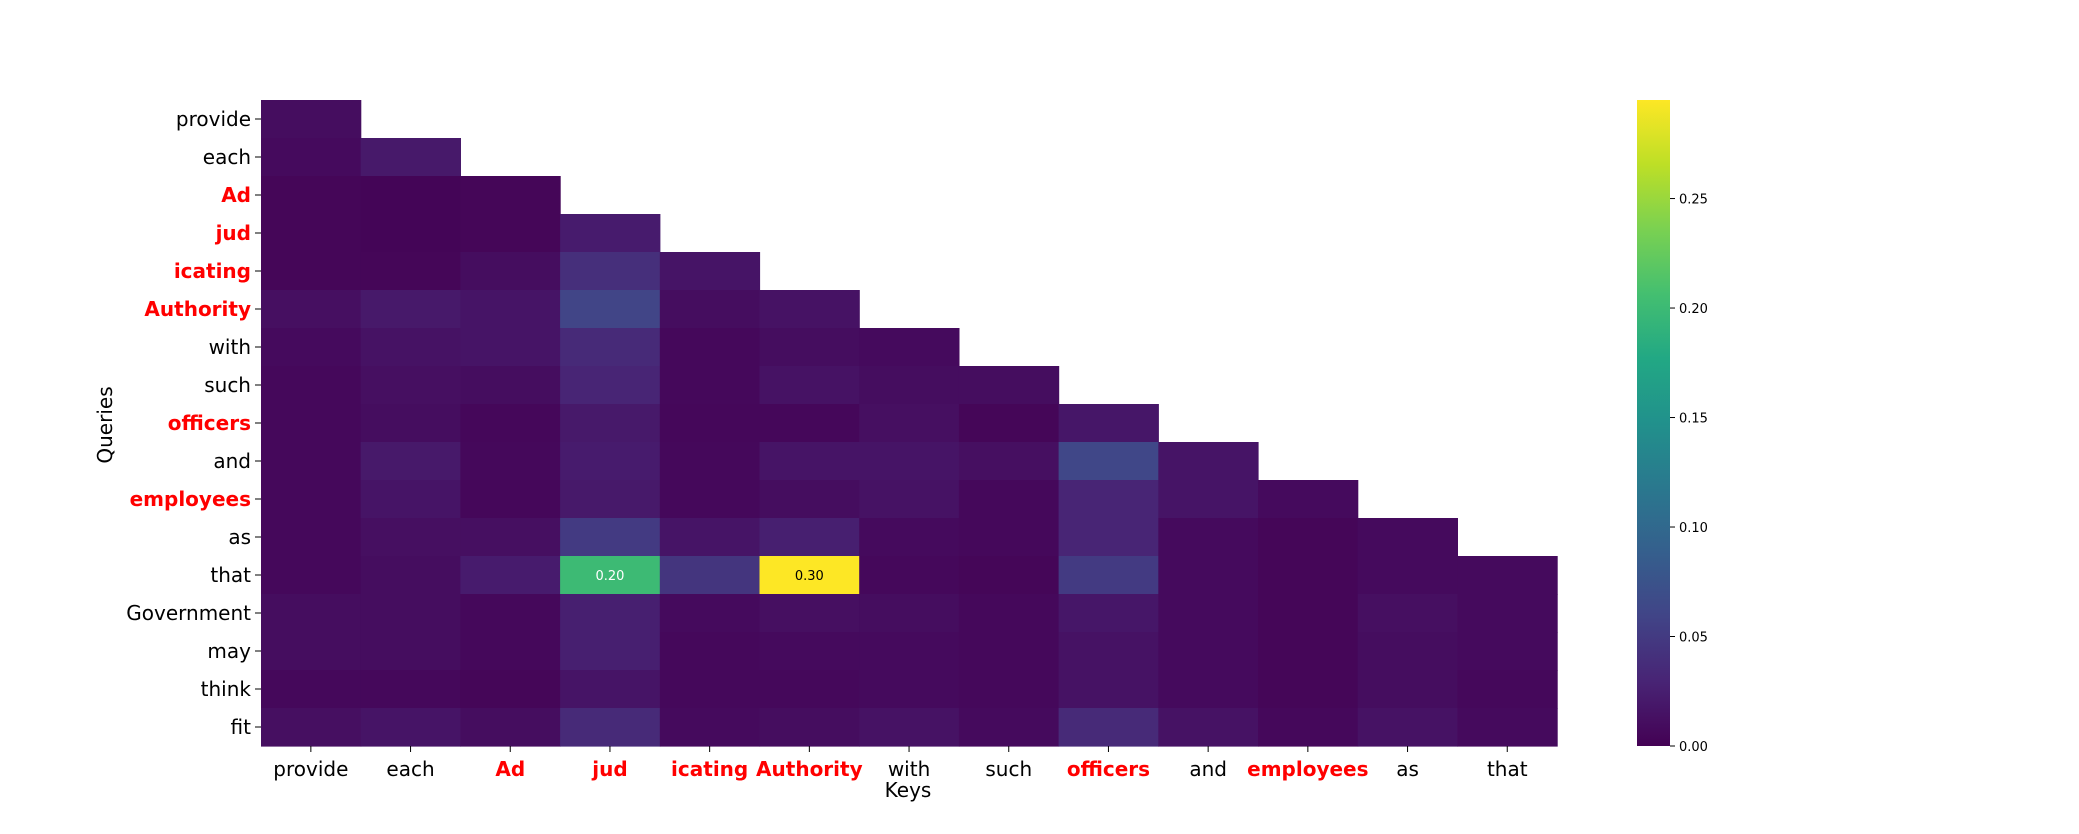 This screenshot has height=834, width=2079. I want to click on x-tick-label: icating, so click(709, 769).